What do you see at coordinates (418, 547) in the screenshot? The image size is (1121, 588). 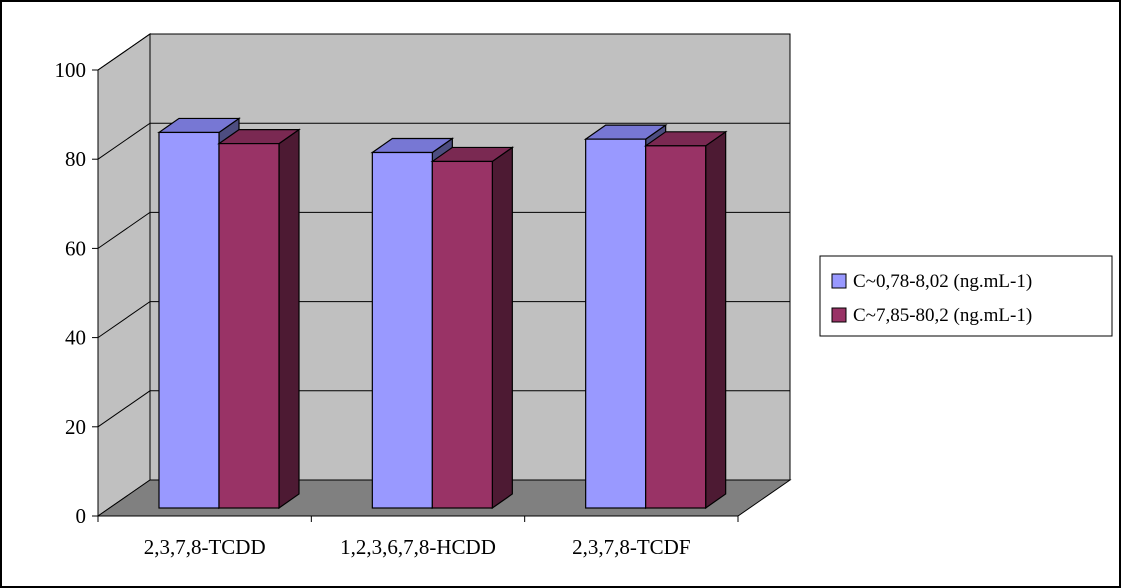 I see `x-tick-label: 1,2,3,6,7,8-HCDD` at bounding box center [418, 547].